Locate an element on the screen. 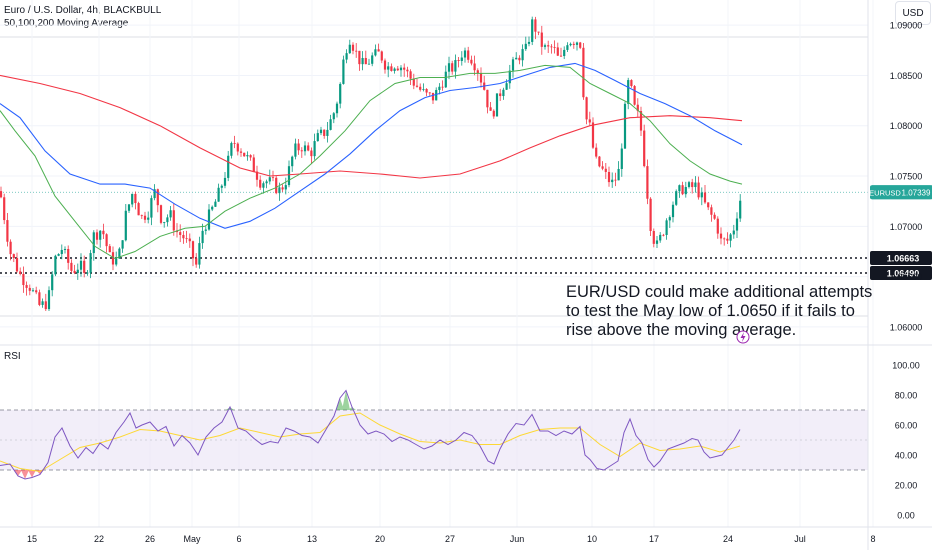  rsi-overbought-fill is located at coordinates (291, 400).